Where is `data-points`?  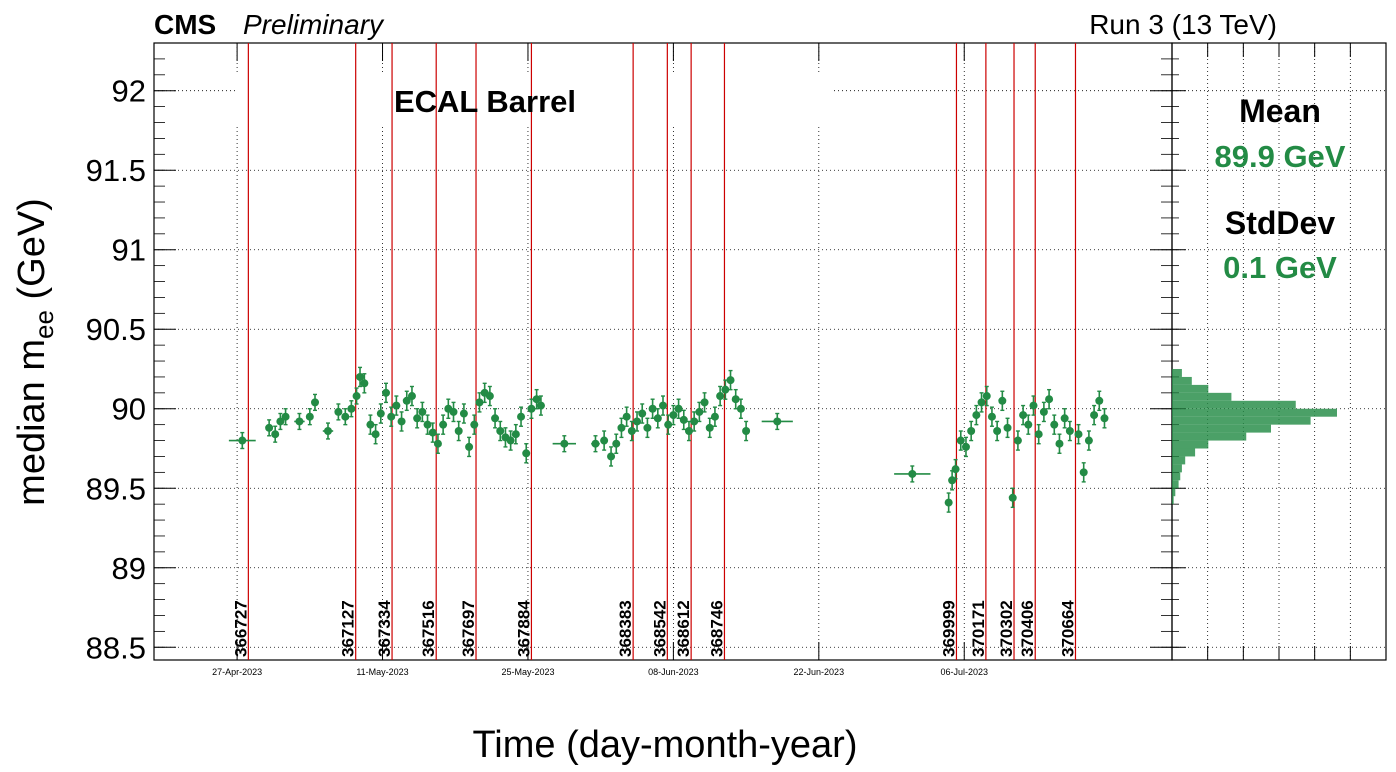
data-points is located at coordinates (668, 439).